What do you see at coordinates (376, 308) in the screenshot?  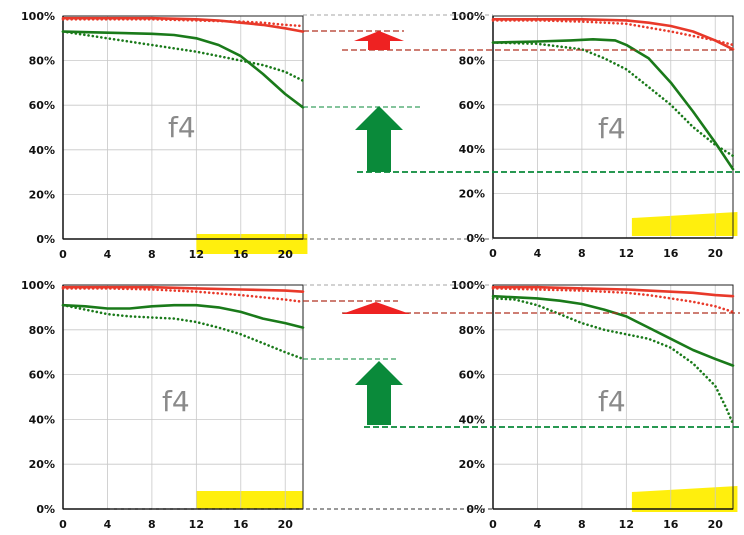 I see `red-arrow-bottom` at bounding box center [376, 308].